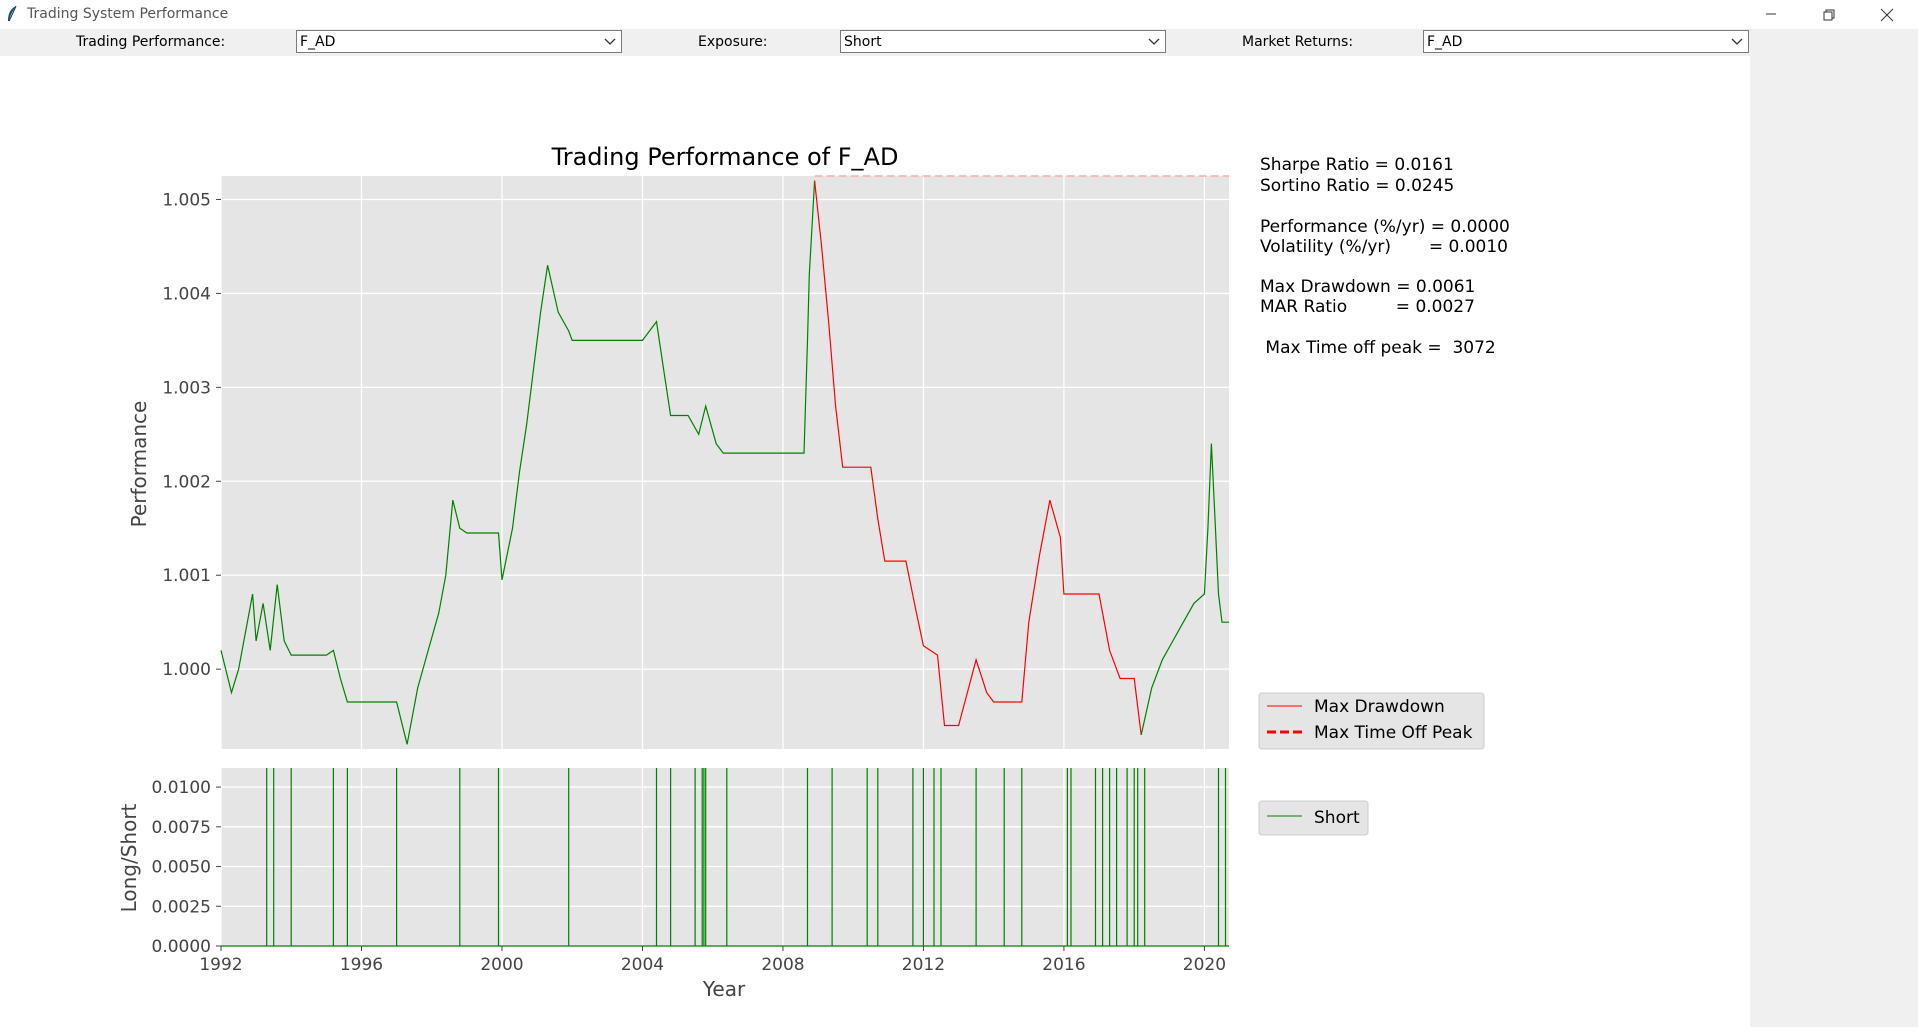 This screenshot has width=1918, height=1032. I want to click on long-short-y-ticks: 0.0000 0.0025 0.0050 0.0075 0.0100, so click(186, 867).